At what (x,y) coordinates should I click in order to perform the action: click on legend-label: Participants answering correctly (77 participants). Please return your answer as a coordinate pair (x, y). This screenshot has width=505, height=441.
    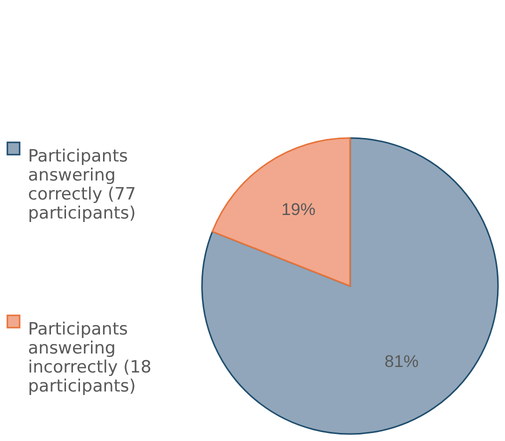
    Looking at the image, I should click on (82, 185).